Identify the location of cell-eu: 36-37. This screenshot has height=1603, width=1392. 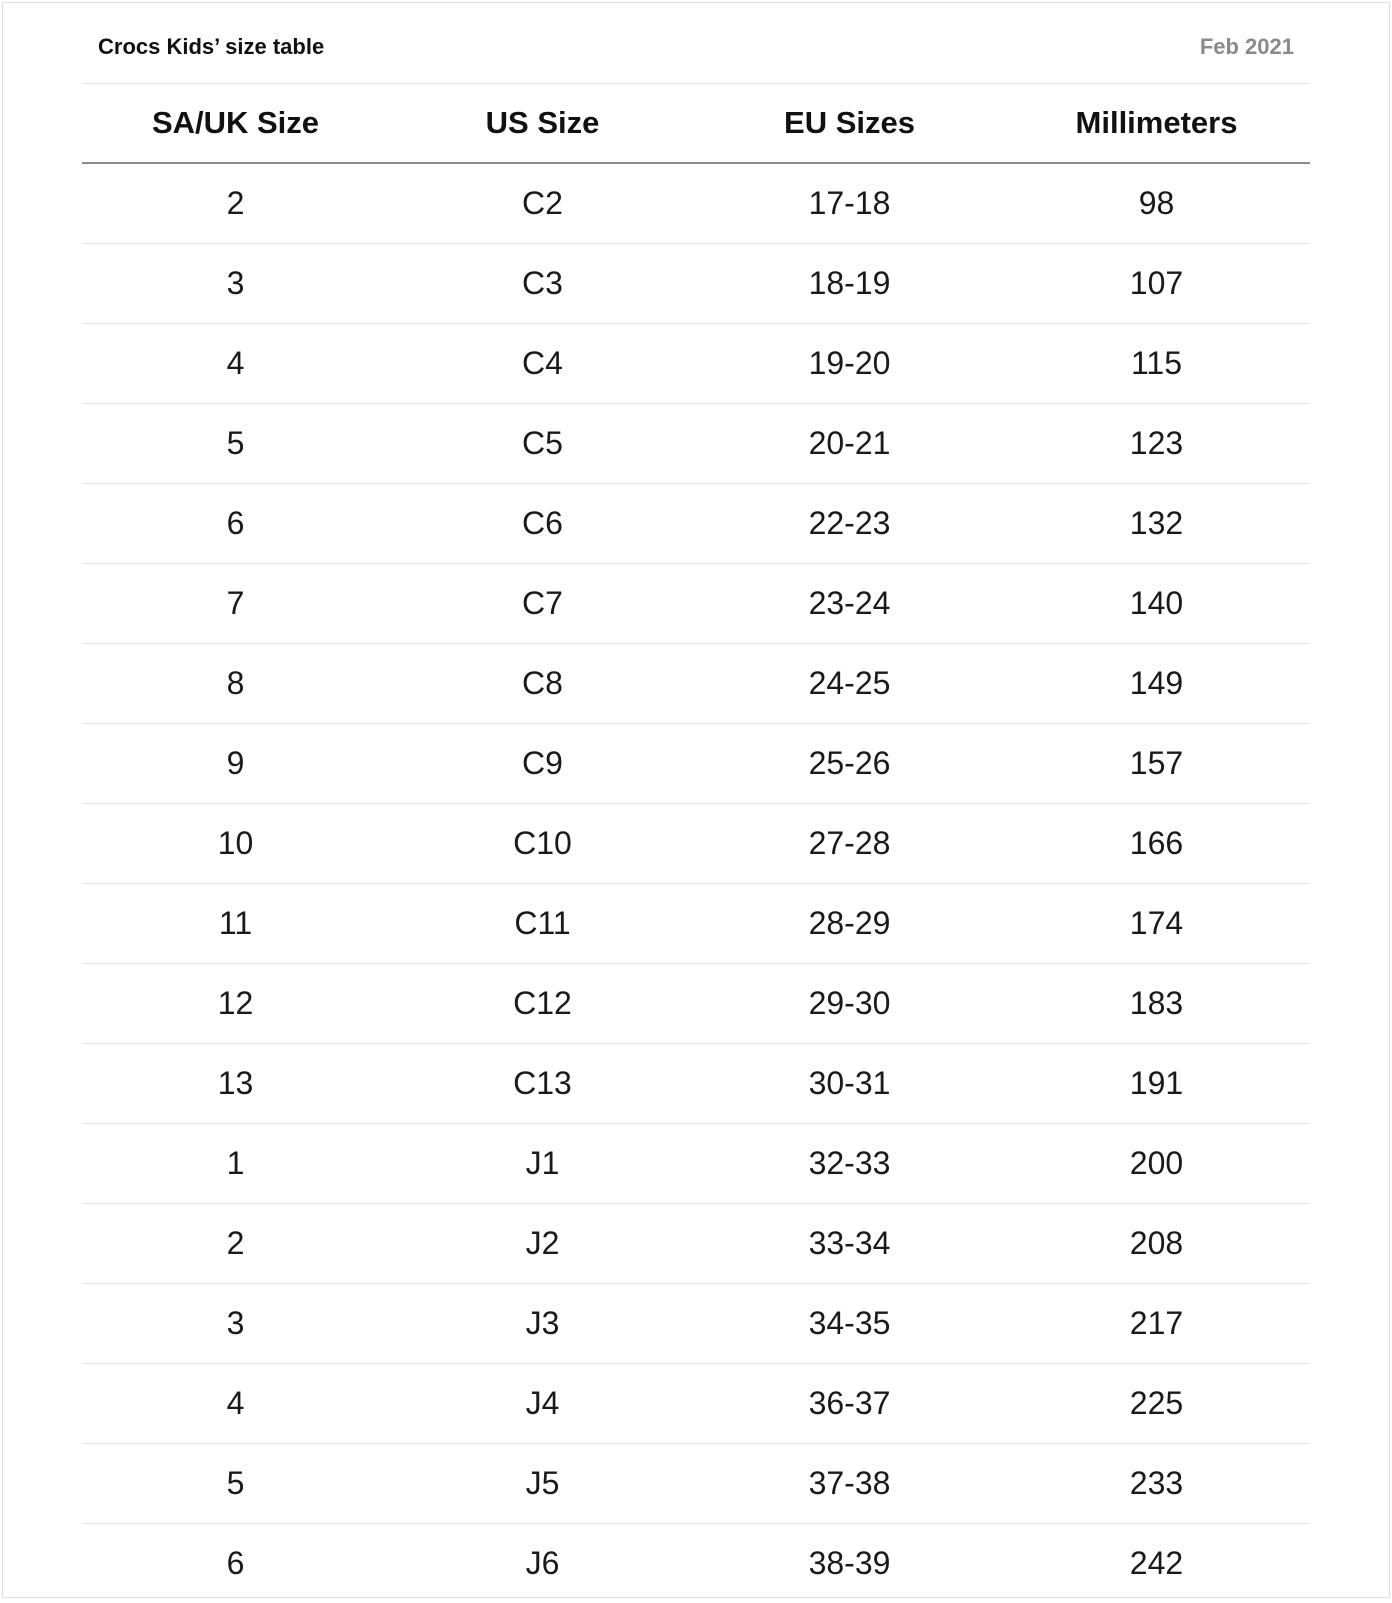
(849, 1403).